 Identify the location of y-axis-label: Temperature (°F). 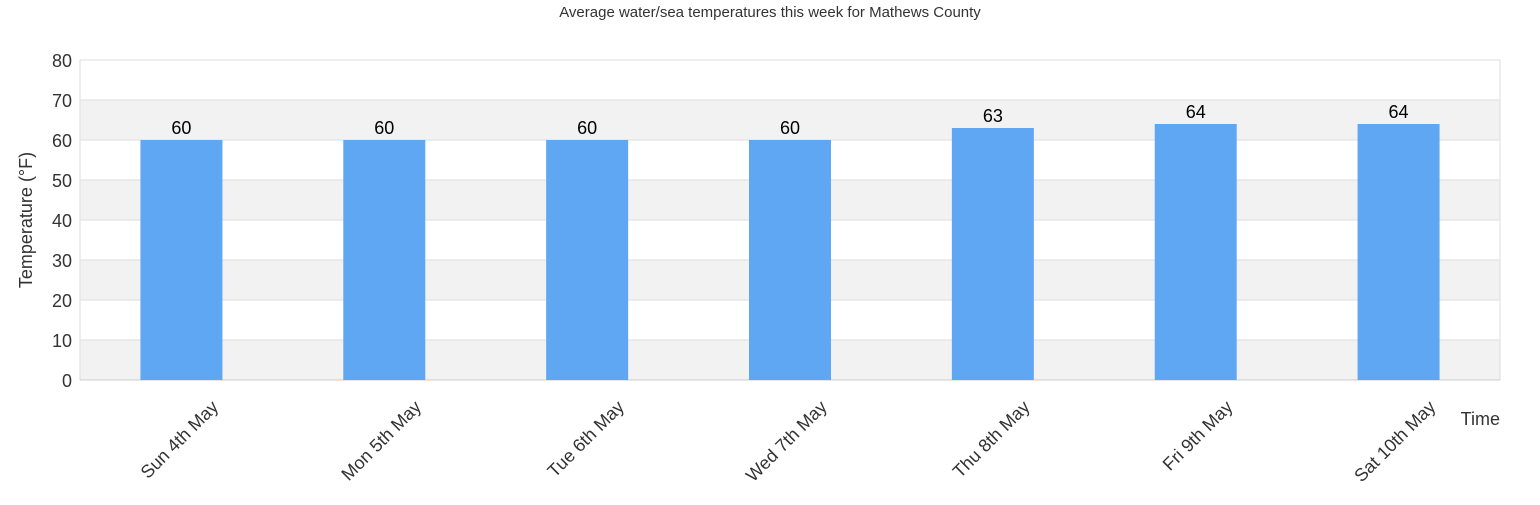
(26, 220).